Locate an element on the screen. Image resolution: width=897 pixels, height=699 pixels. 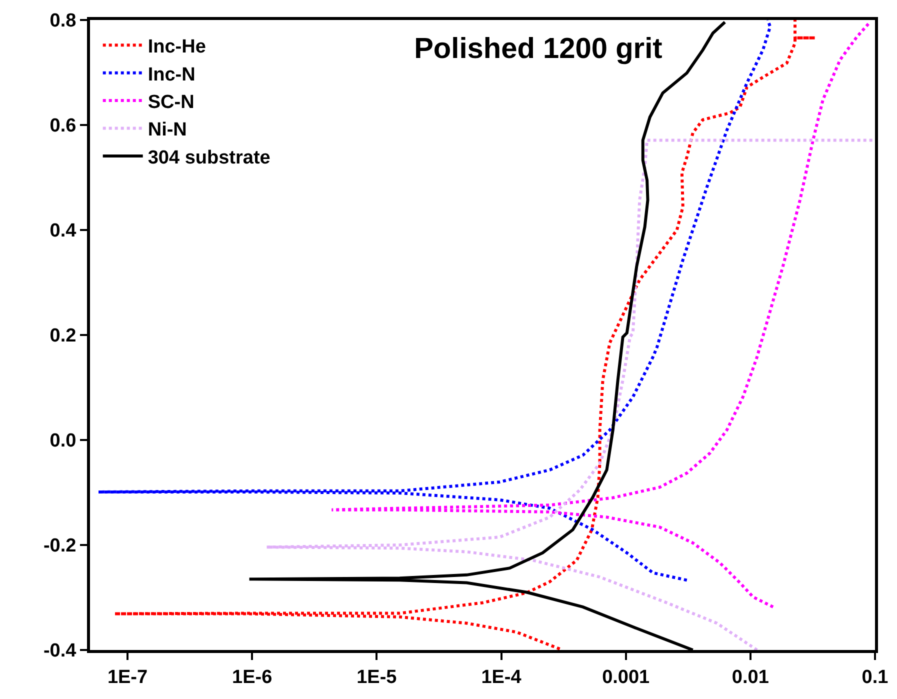
x-tick-label: 0.01 is located at coordinates (751, 677).